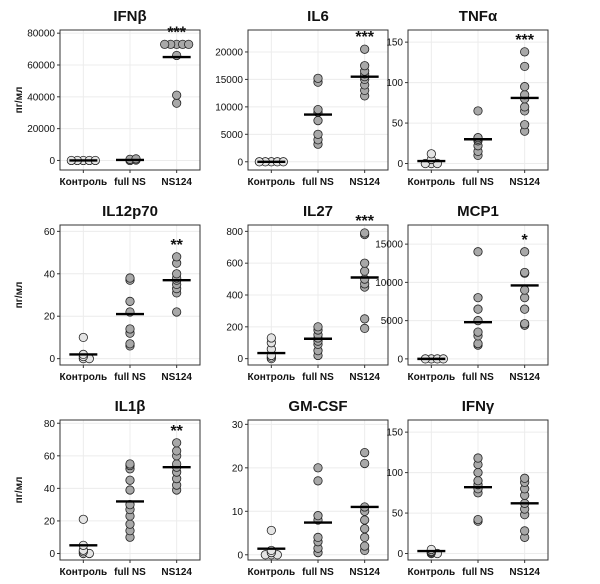 The image size is (600, 584). I want to click on panel-il27: IL27 0 200 400 600 800 Контроль full NS NS124 ***, so click(307, 293).